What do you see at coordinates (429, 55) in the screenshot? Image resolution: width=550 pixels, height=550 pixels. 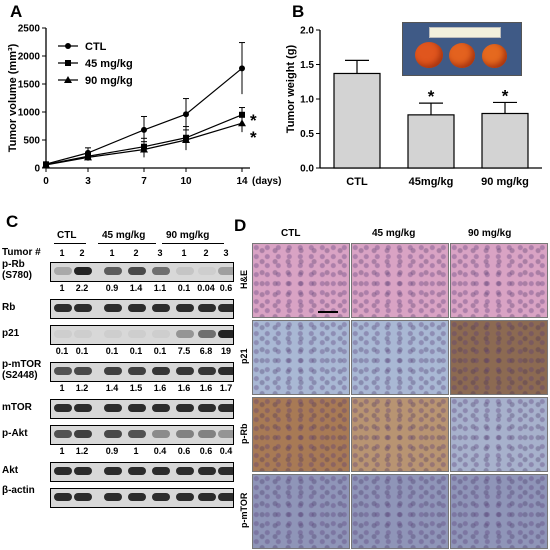 I see `tumor-ctl-shape` at bounding box center [429, 55].